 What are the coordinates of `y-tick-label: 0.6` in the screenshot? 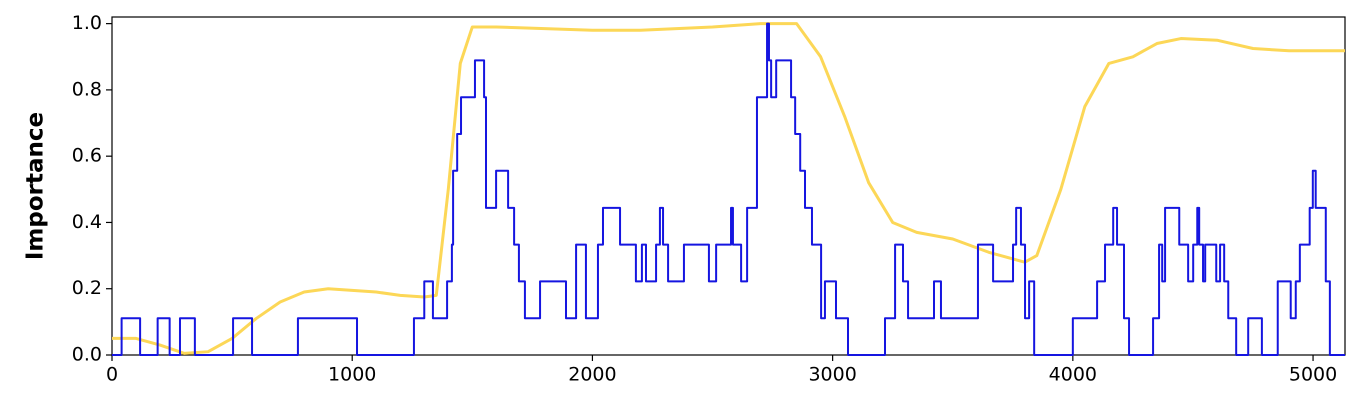 It's located at (87, 156).